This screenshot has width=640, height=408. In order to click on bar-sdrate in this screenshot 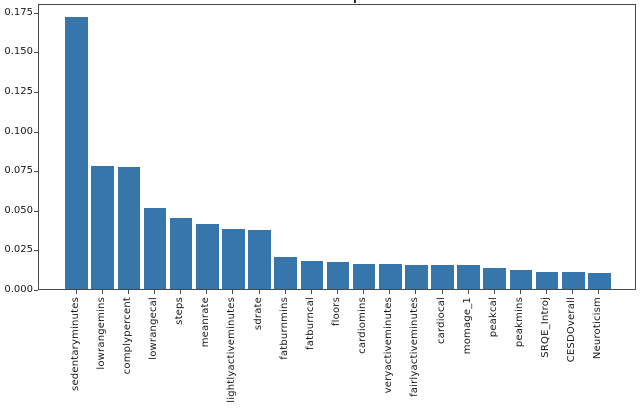, I will do `click(259, 259)`.